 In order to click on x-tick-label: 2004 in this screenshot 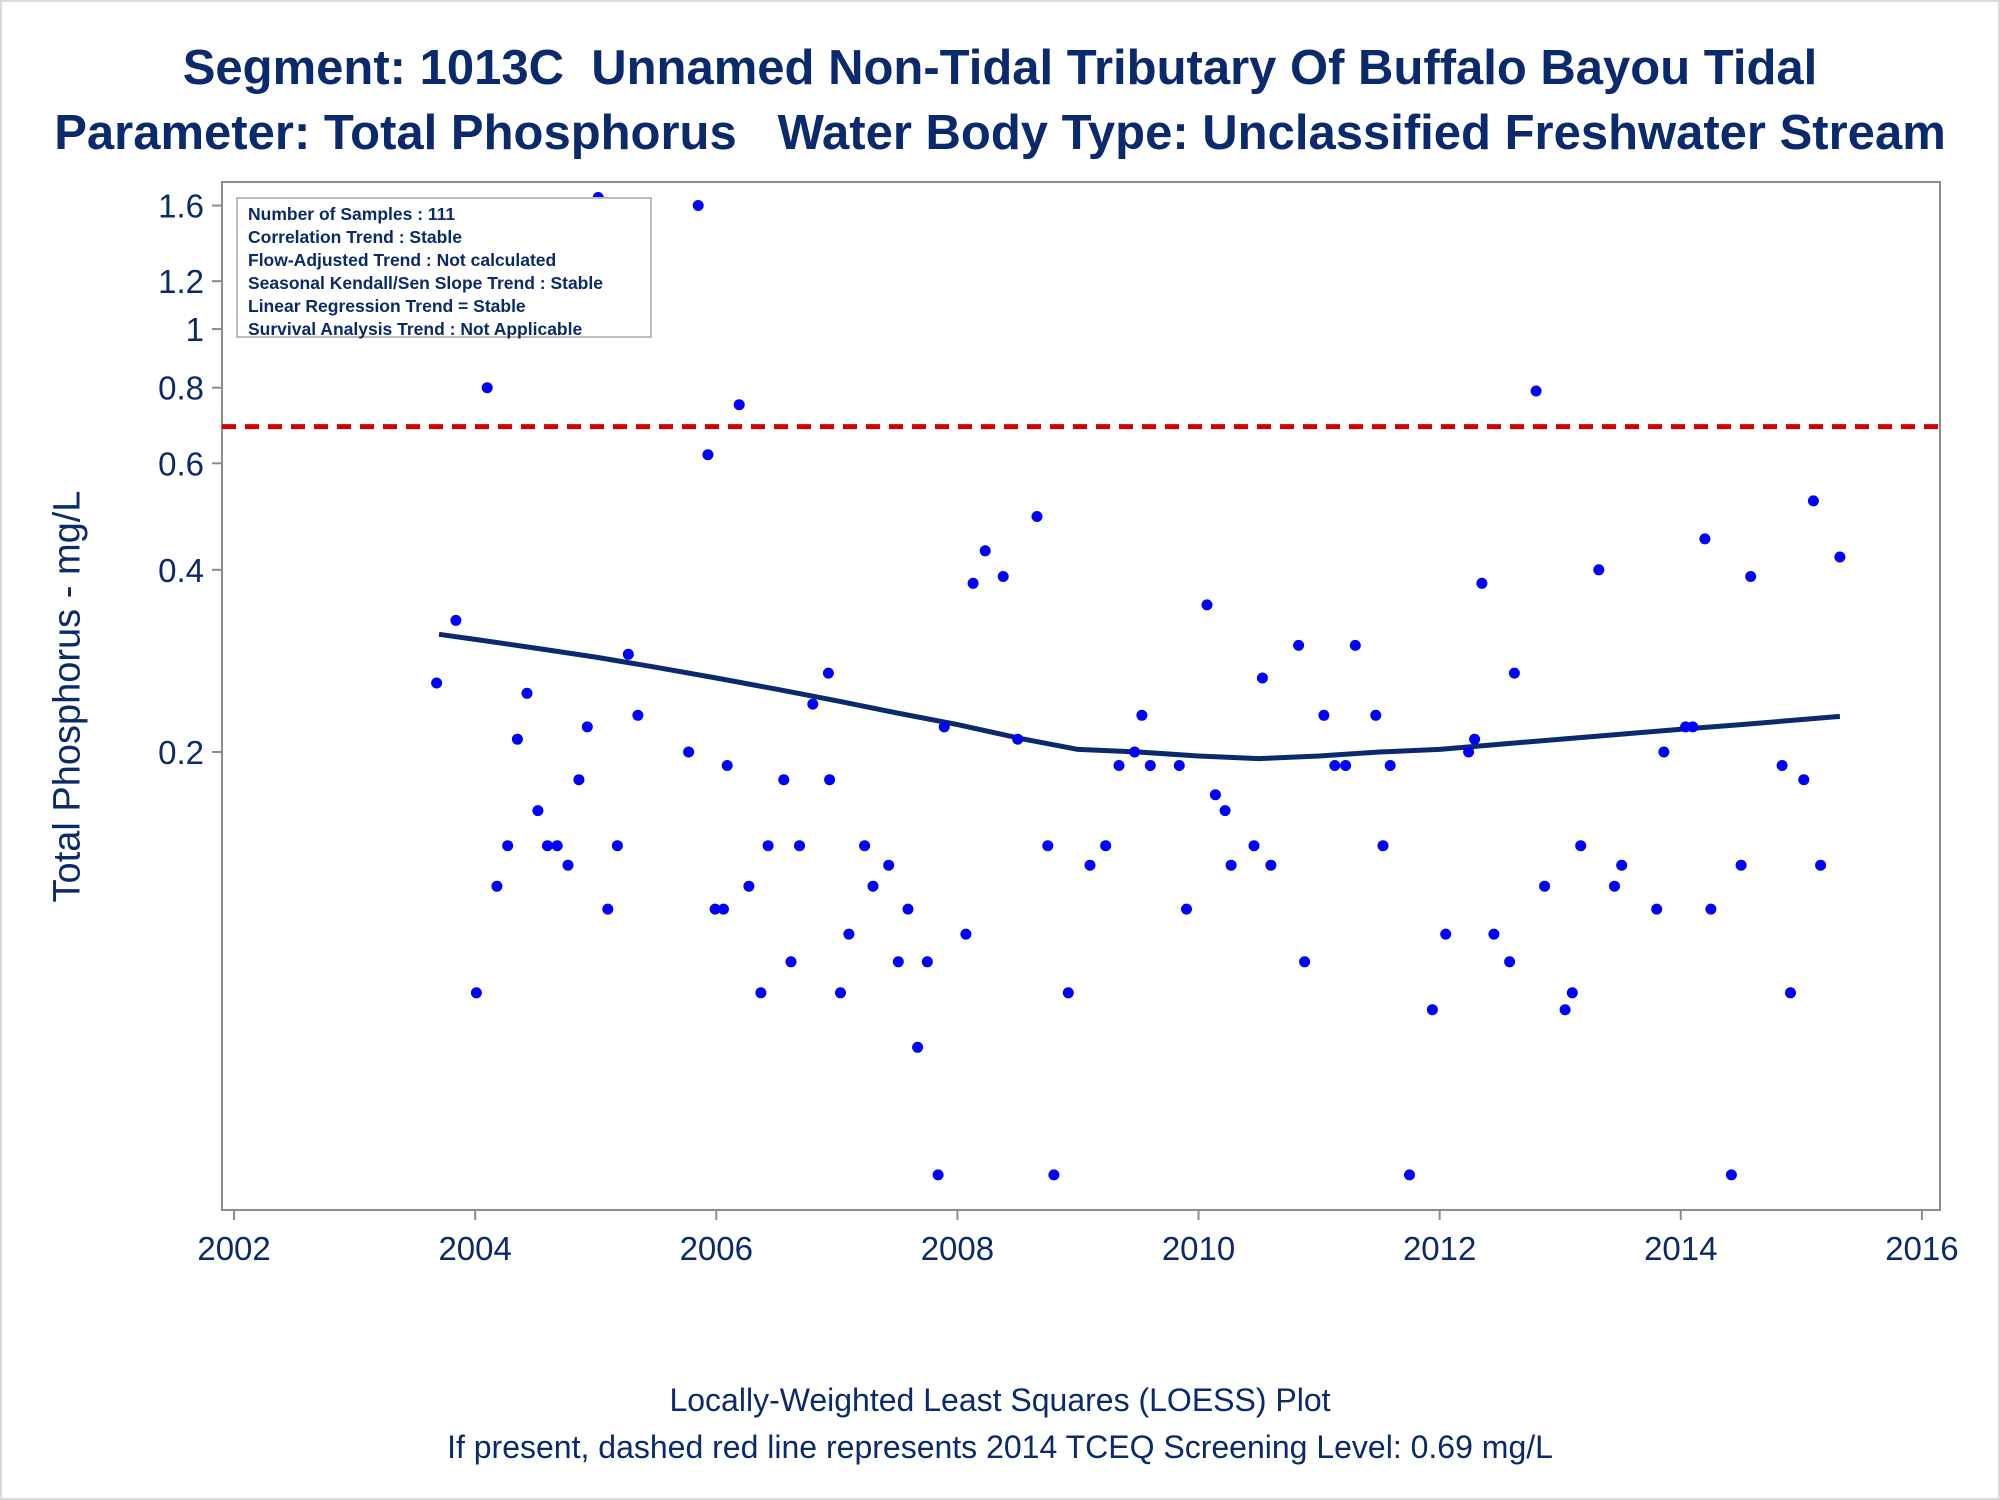, I will do `click(474, 1248)`.